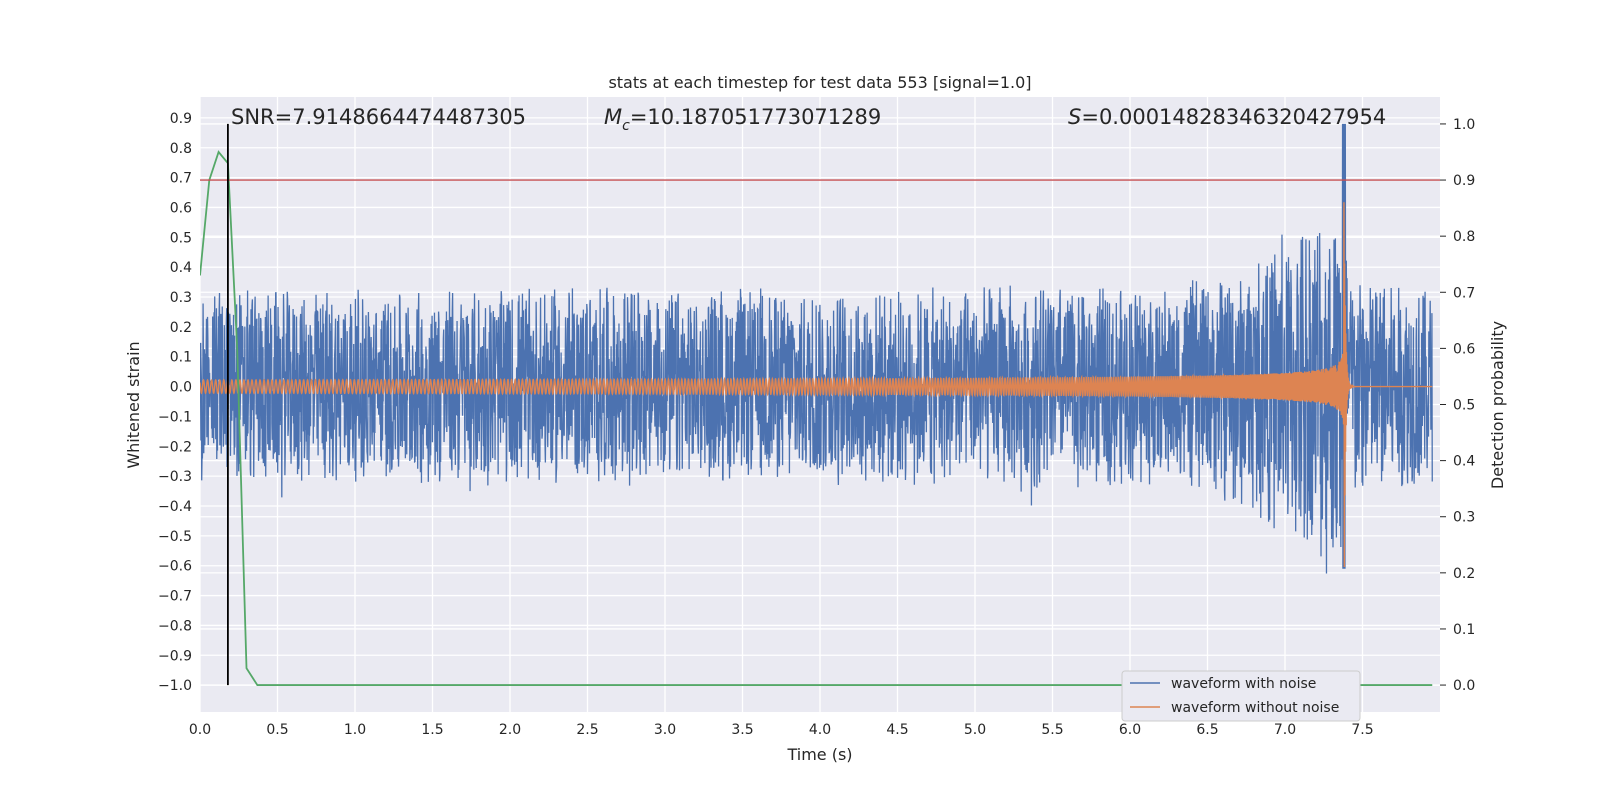  I want to click on y-tick-label: 0.5, so click(181, 238).